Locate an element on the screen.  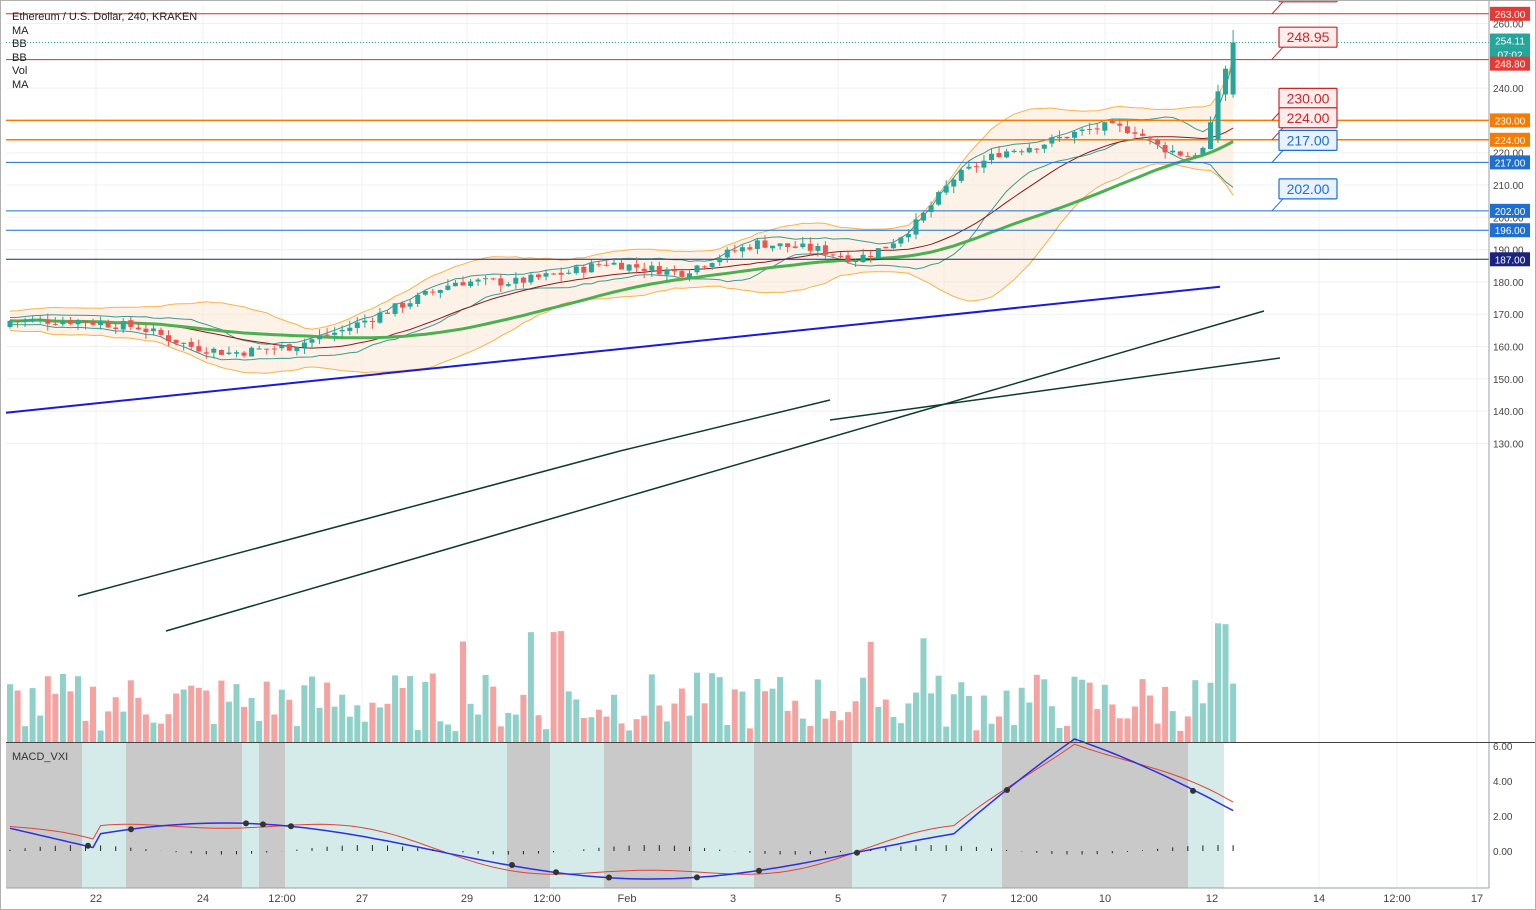
macd-tick-label: 0.00 is located at coordinates (1503, 852).